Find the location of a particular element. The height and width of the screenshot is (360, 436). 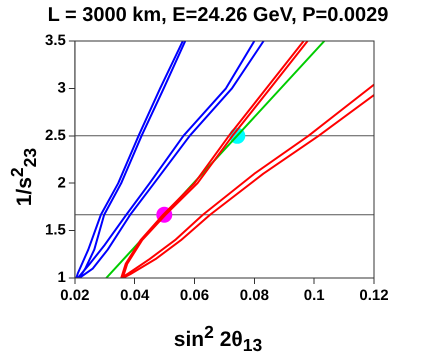

y-tick-label: 1 is located at coordinates (62, 277).